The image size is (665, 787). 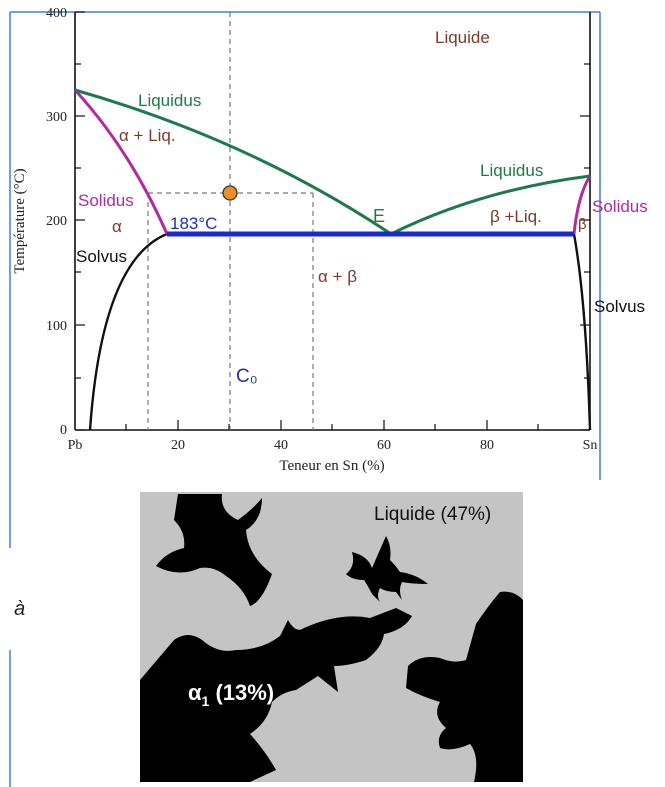 I want to click on solvus-right-curve, so click(x=582, y=332).